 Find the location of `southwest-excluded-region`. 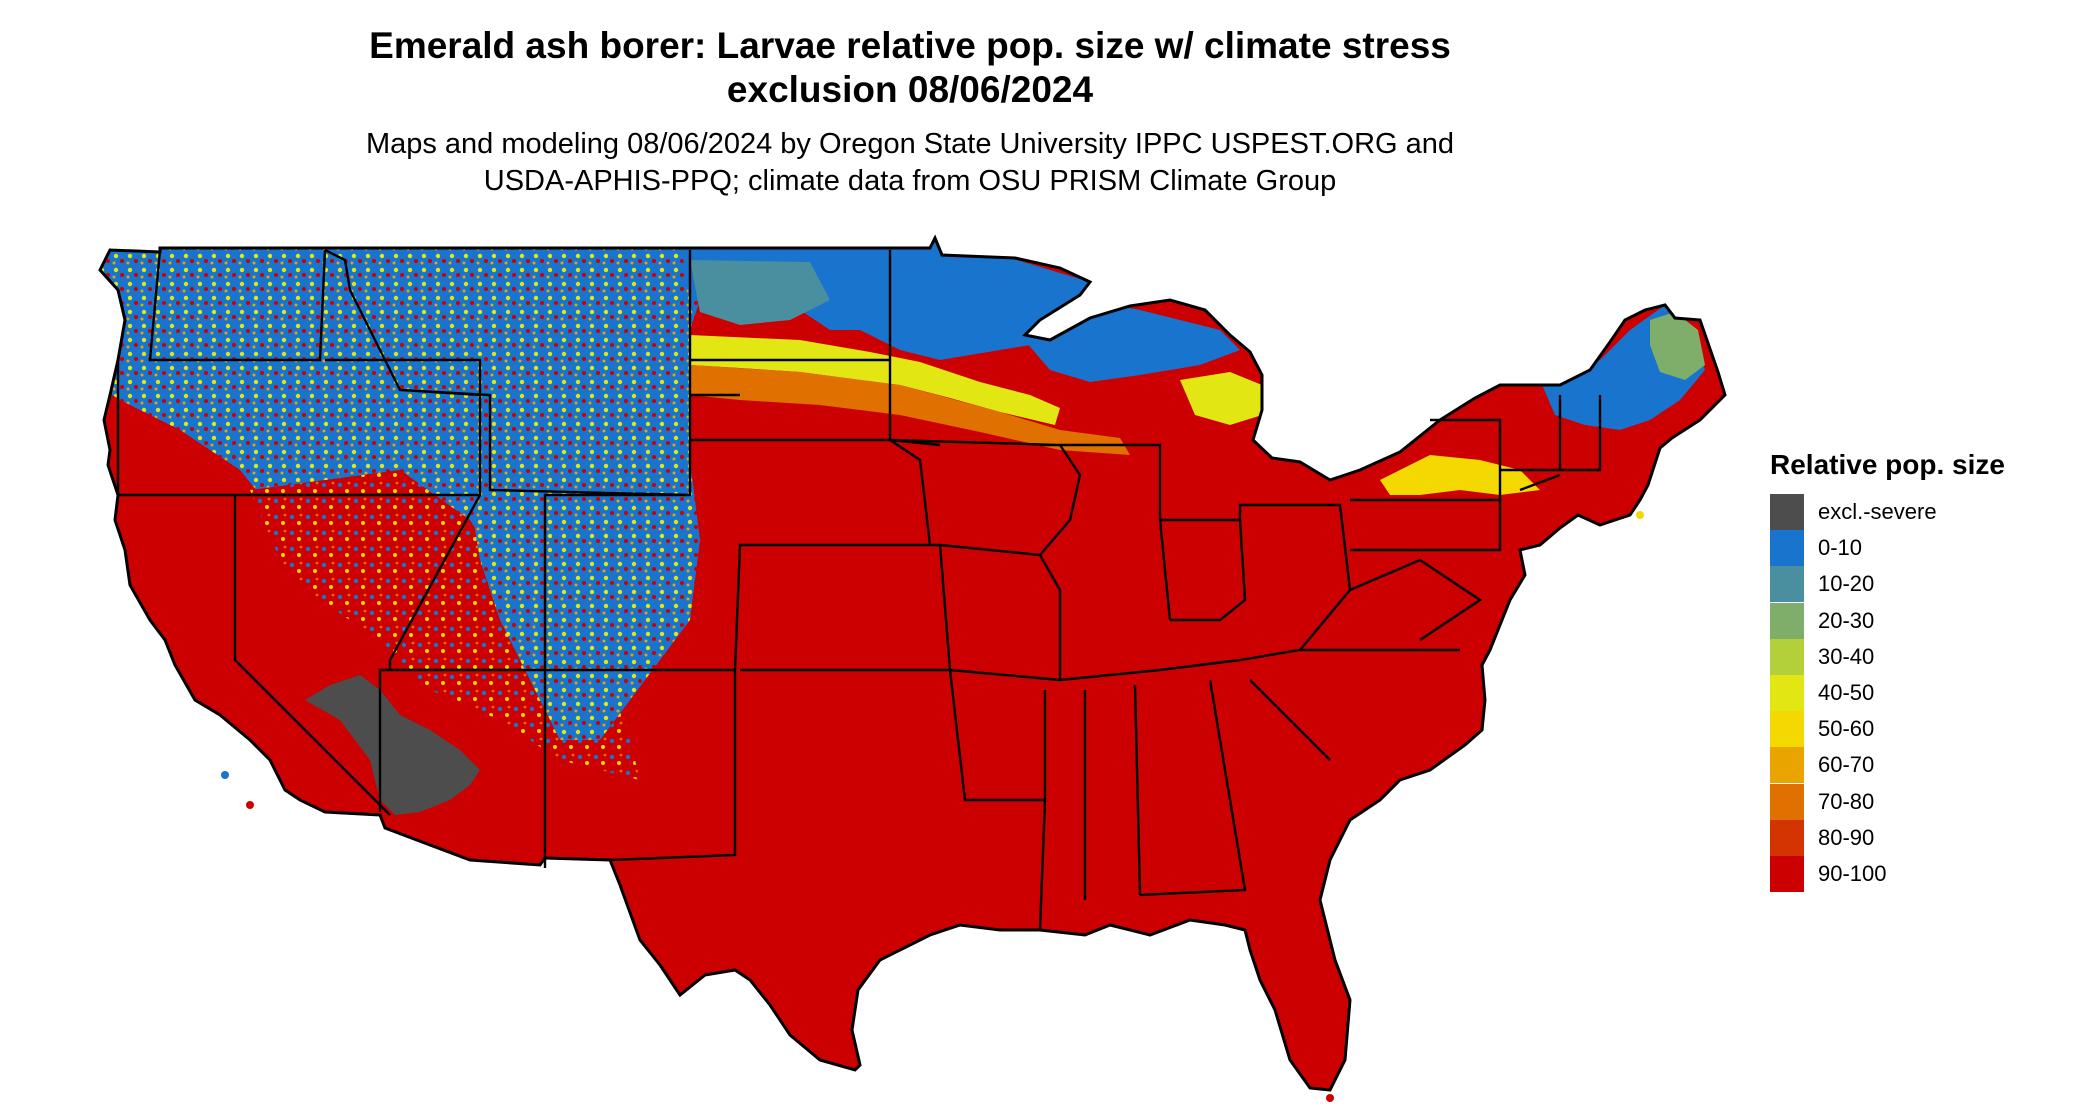

southwest-excluded-region is located at coordinates (392, 745).